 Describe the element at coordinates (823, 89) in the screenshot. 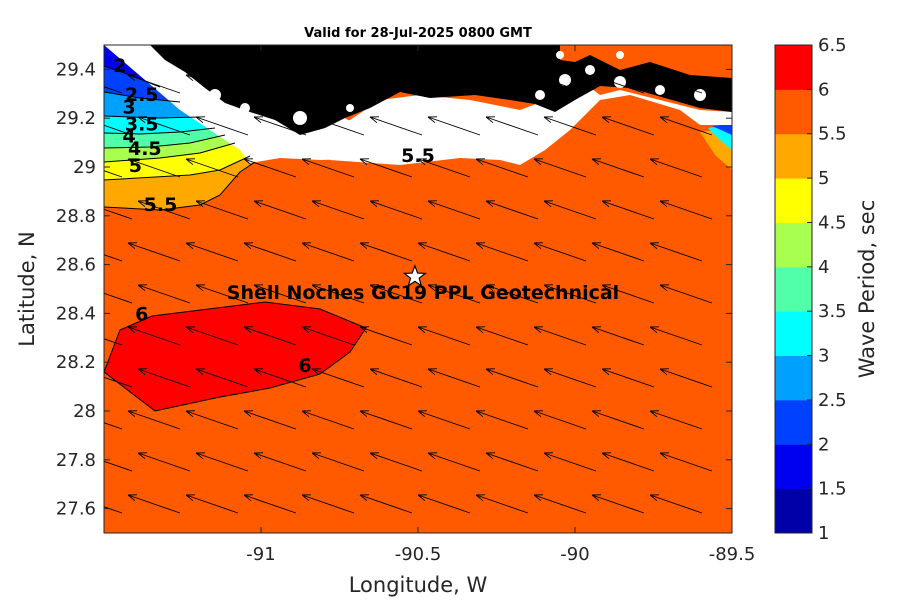

I see `colorbar-tick-label: 6` at that location.